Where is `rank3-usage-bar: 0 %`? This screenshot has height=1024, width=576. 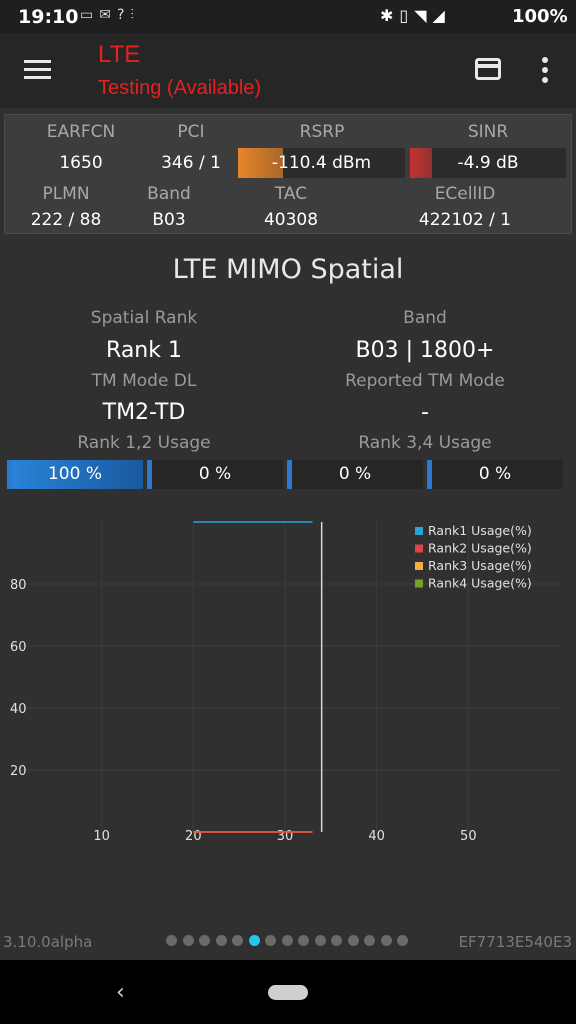 rank3-usage-bar: 0 % is located at coordinates (355, 474).